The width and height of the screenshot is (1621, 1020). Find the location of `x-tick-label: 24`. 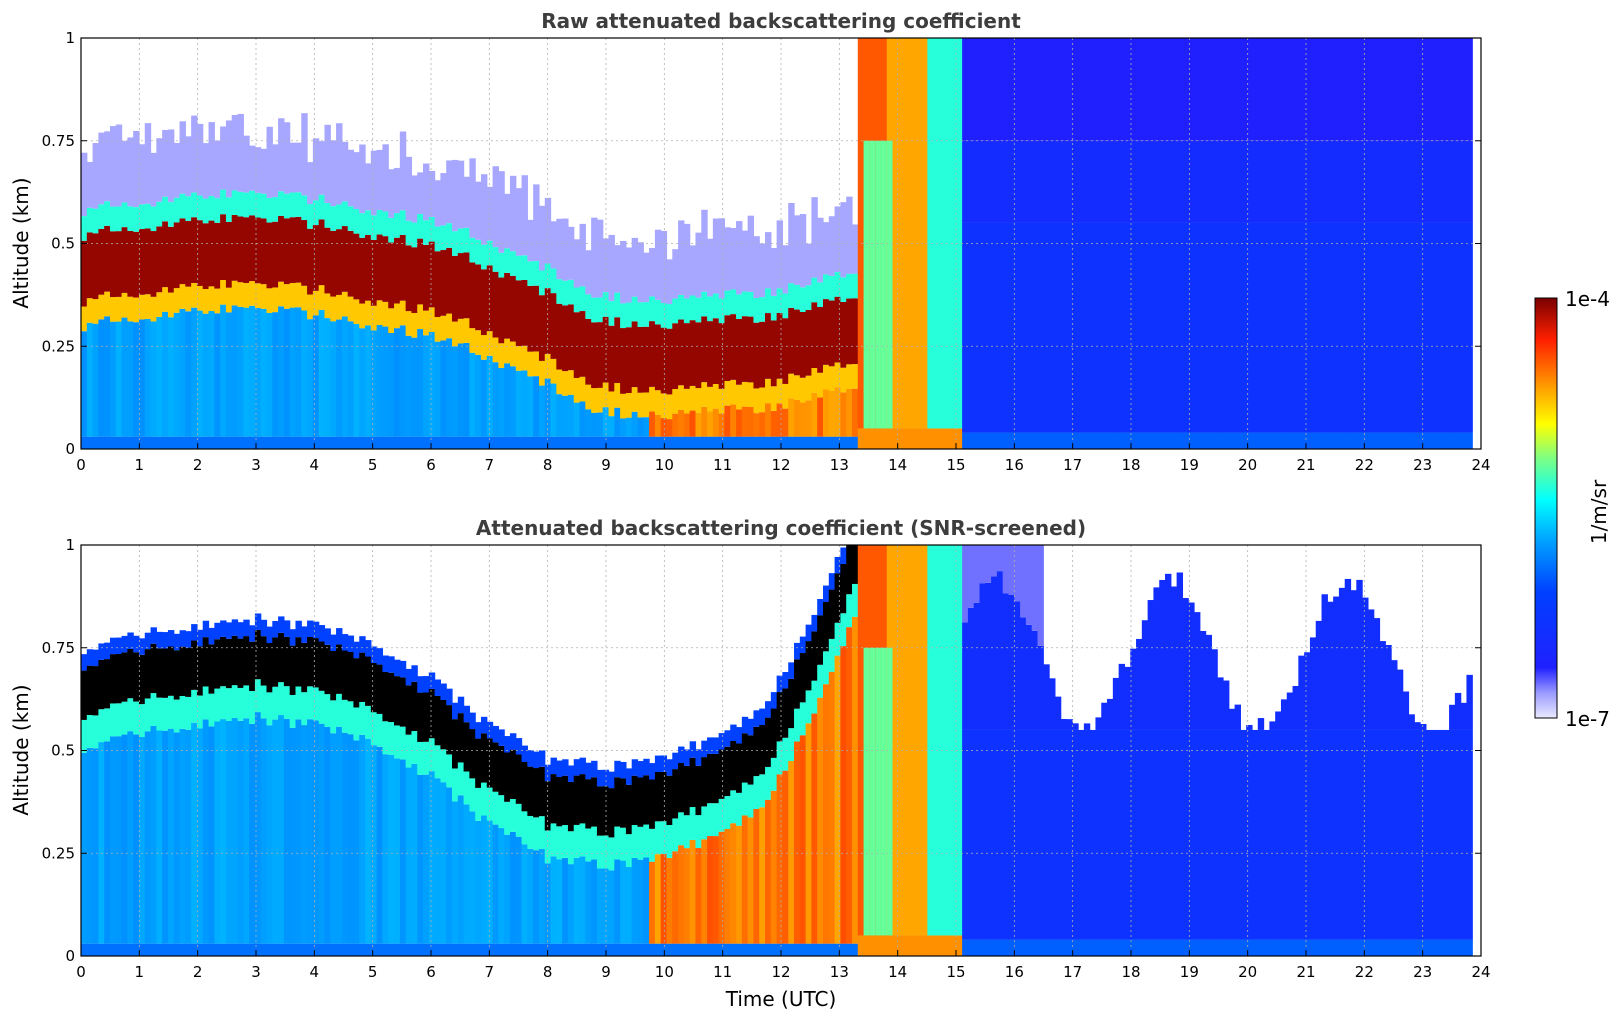

x-tick-label: 24 is located at coordinates (1480, 972).